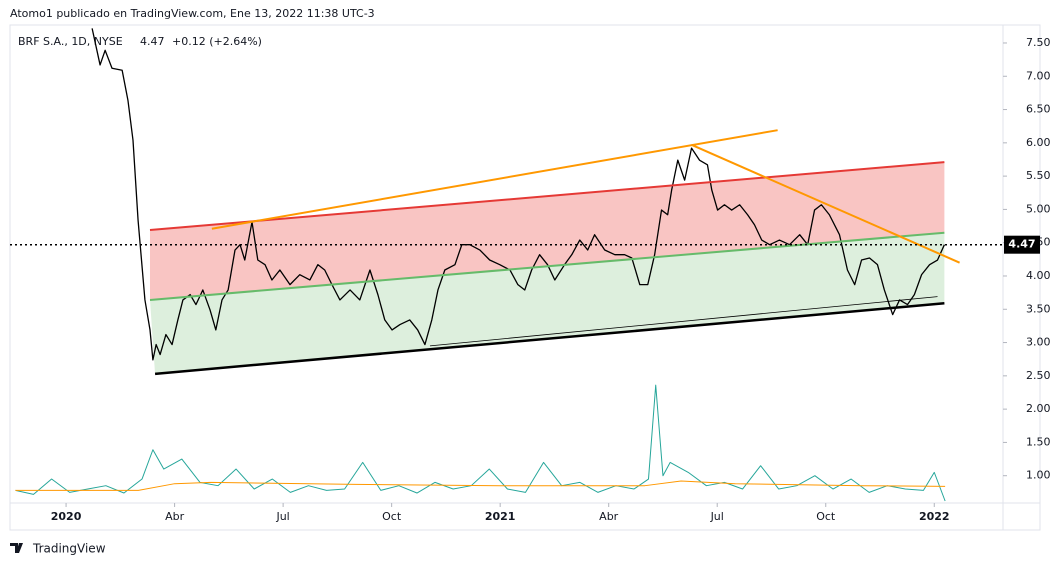 Image resolution: width=1058 pixels, height=570 pixels. Describe the element at coordinates (500, 516) in the screenshot. I see `x-tick-label: 2021` at that location.